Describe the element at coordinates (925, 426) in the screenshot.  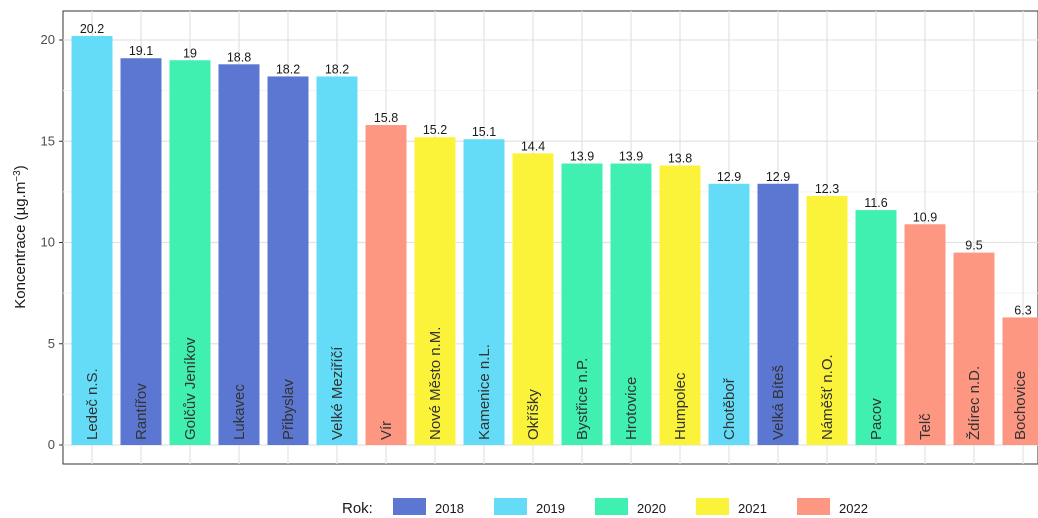
I see `category-label: Telč` at that location.